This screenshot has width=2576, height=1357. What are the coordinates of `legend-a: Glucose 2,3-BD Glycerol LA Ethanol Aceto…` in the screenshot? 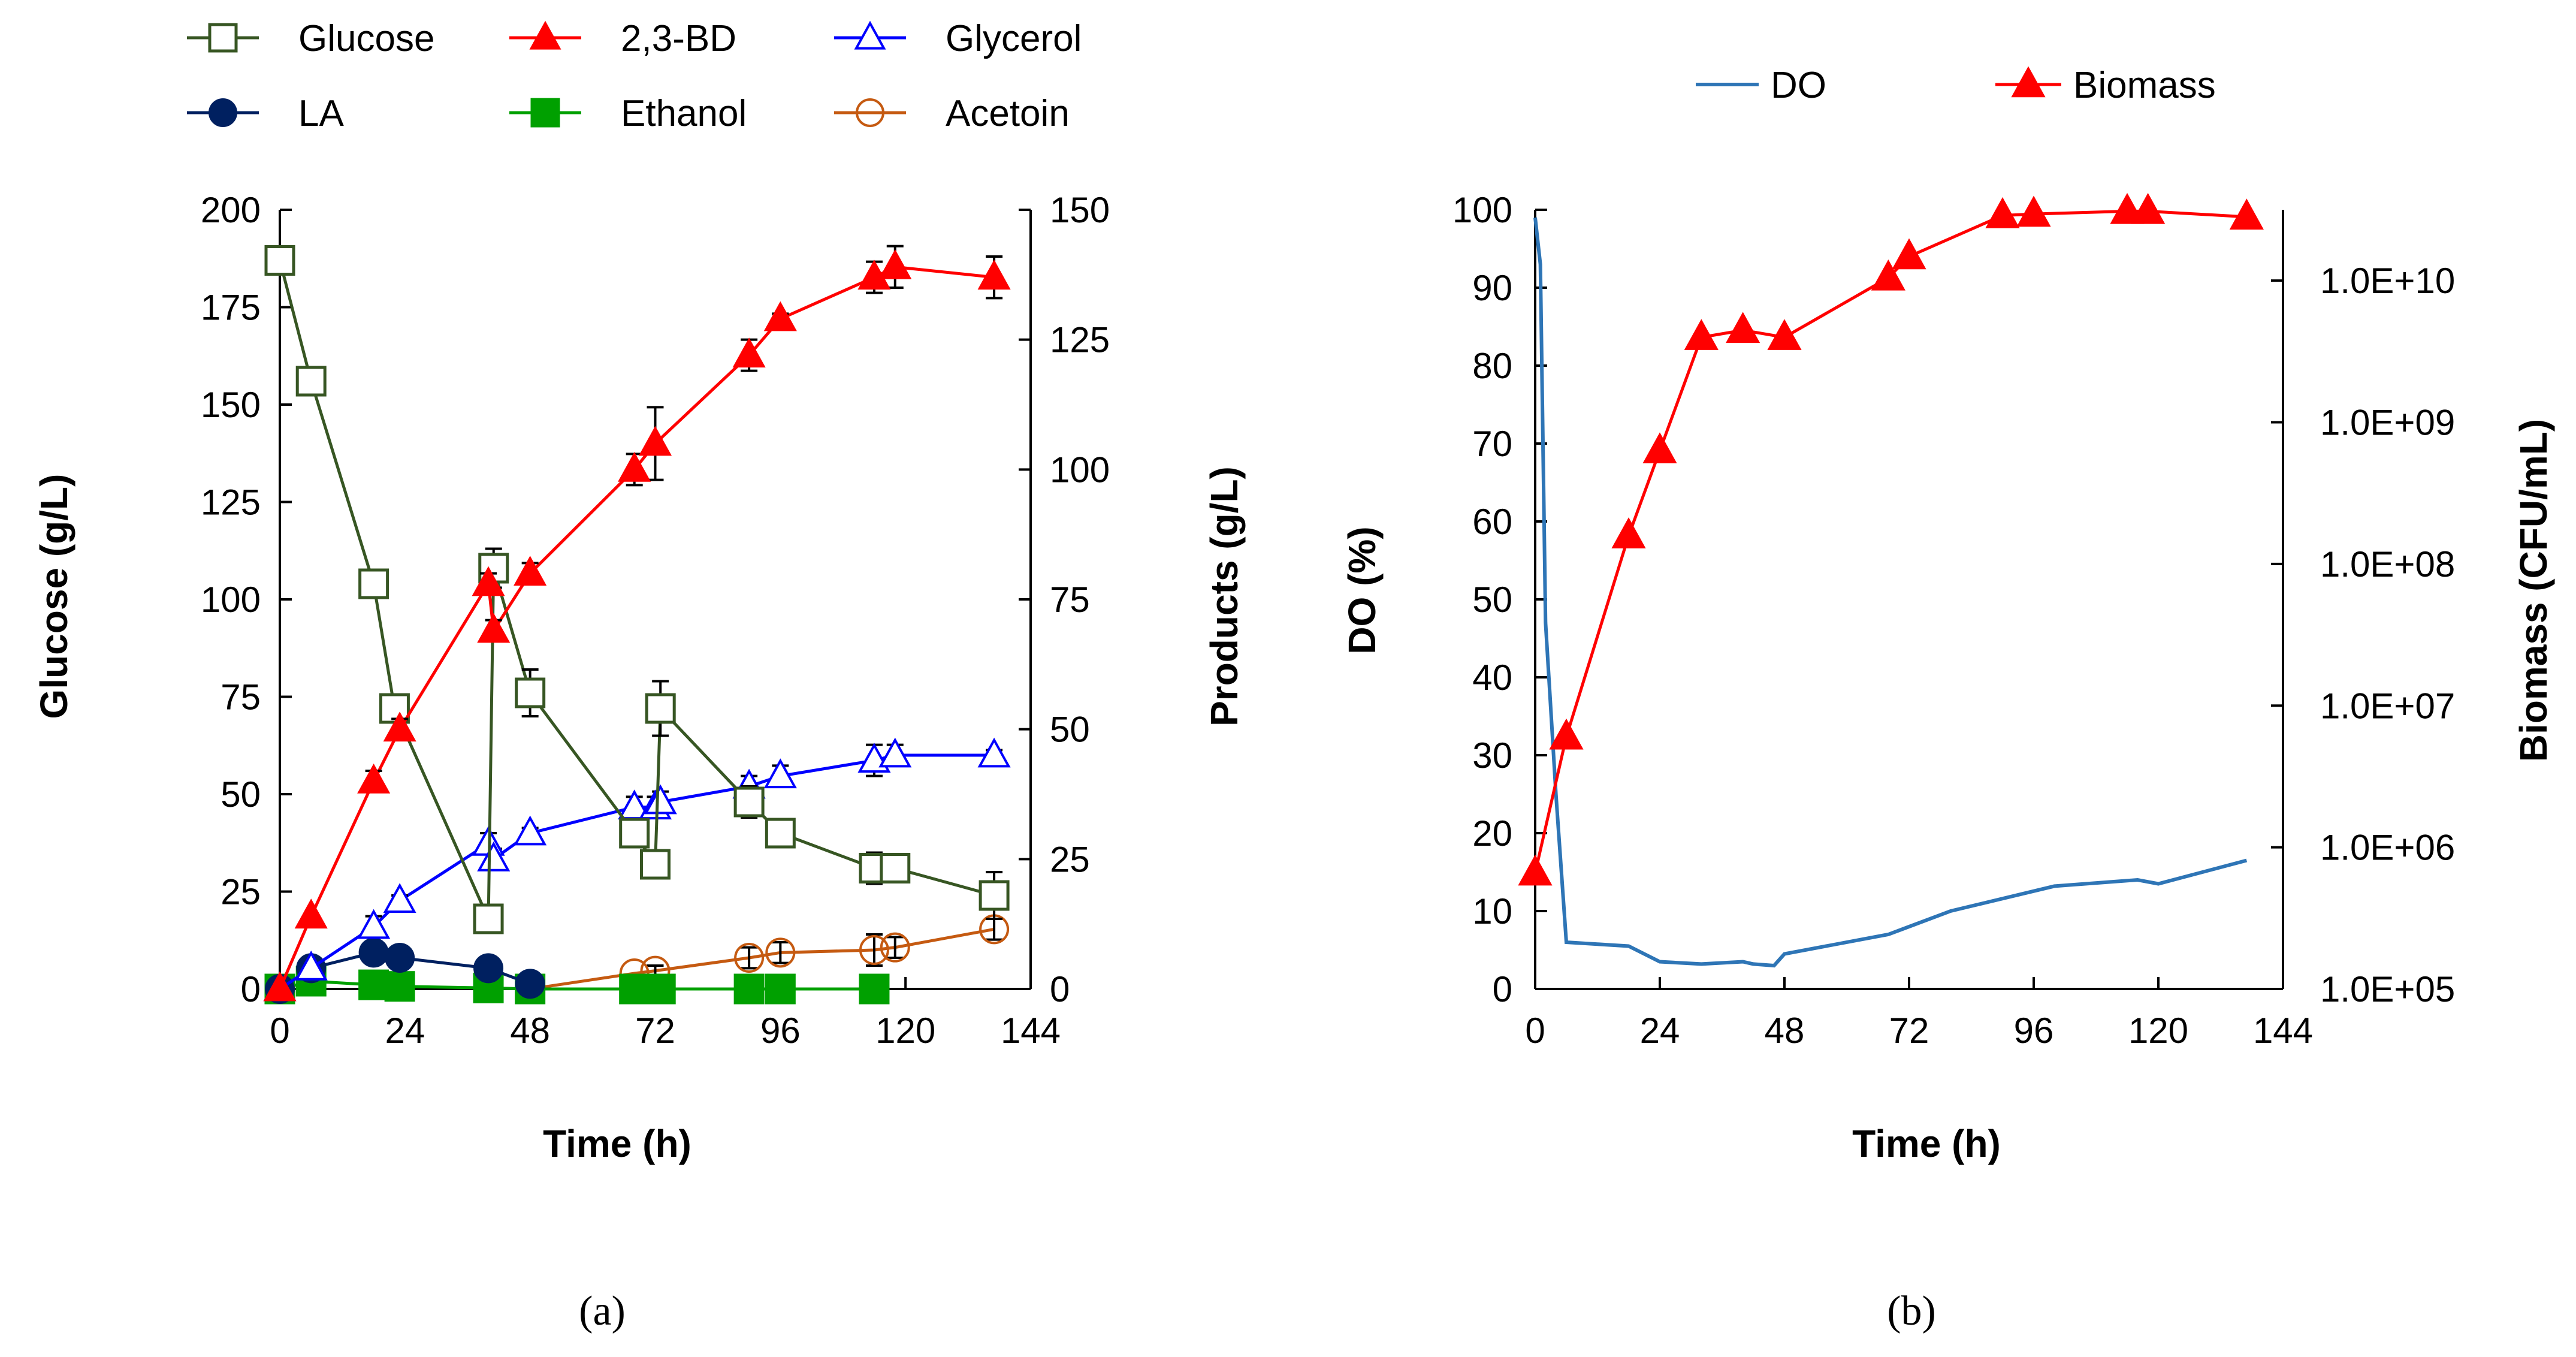 It's located at (635, 76).